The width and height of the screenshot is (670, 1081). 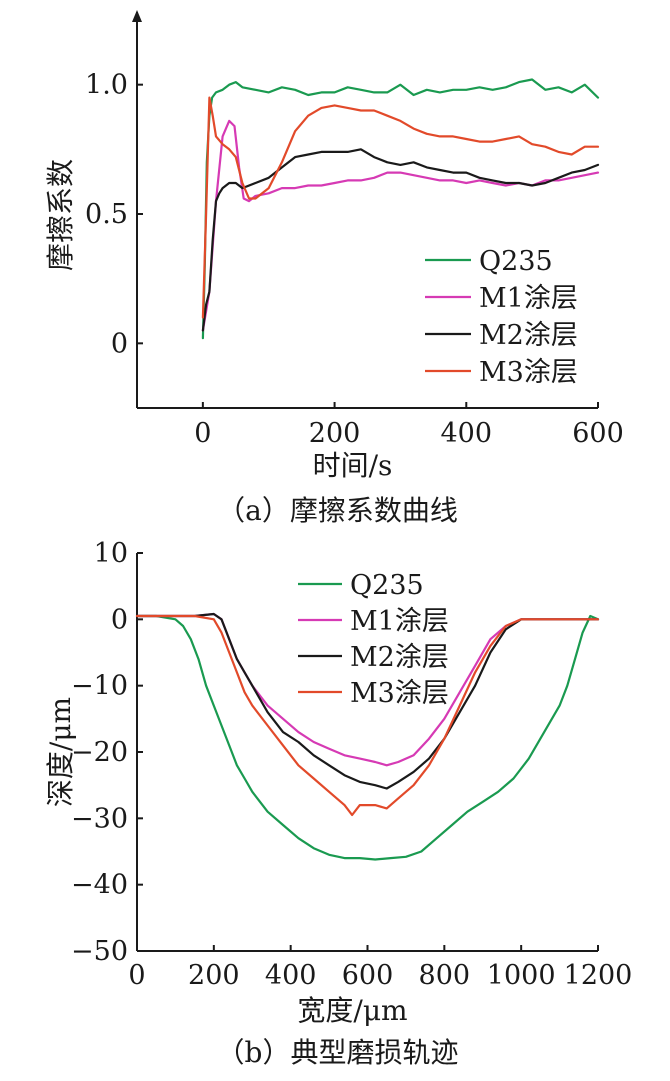 I want to click on y-tick-label: −20, so click(x=99, y=752).